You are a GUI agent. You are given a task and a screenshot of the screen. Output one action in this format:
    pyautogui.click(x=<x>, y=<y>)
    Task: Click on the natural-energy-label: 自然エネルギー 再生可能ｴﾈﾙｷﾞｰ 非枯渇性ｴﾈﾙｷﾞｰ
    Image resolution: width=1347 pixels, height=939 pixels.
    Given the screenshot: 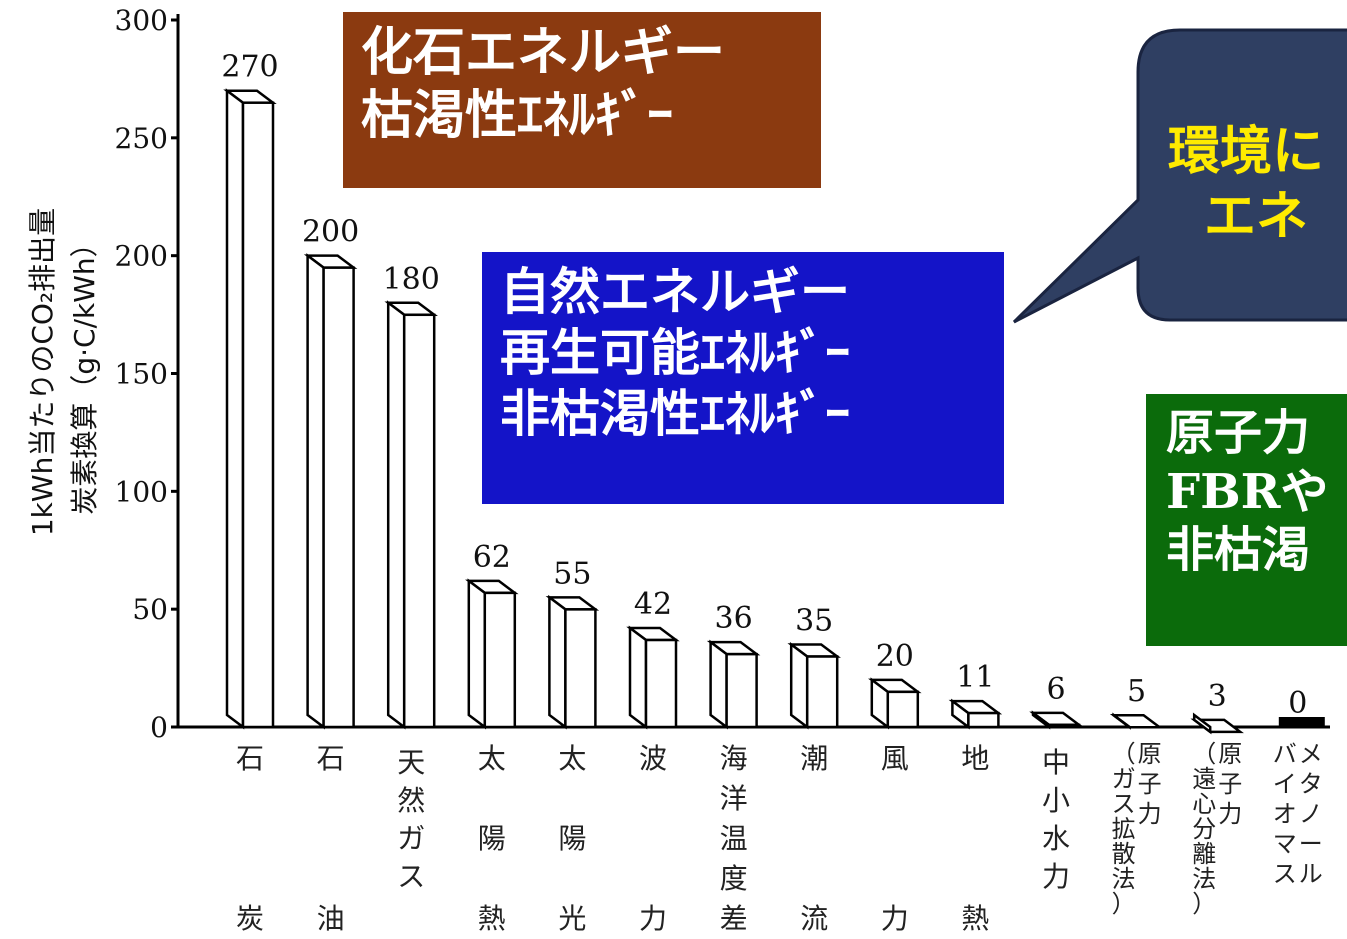 What is the action you would take?
    pyautogui.click(x=743, y=378)
    